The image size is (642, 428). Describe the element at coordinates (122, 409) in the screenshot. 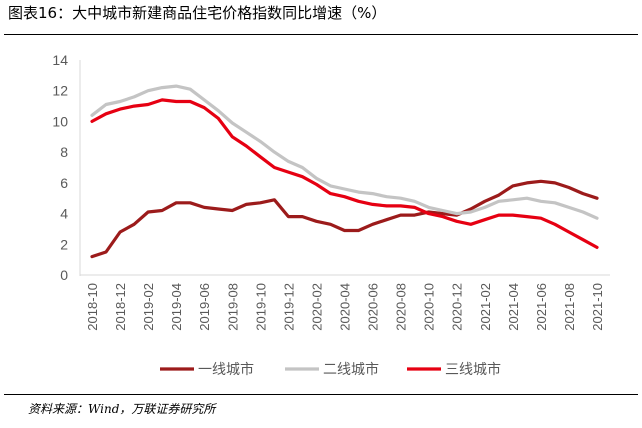

I see `source-note: 资料来源：Wind，万联证券研究所` at that location.